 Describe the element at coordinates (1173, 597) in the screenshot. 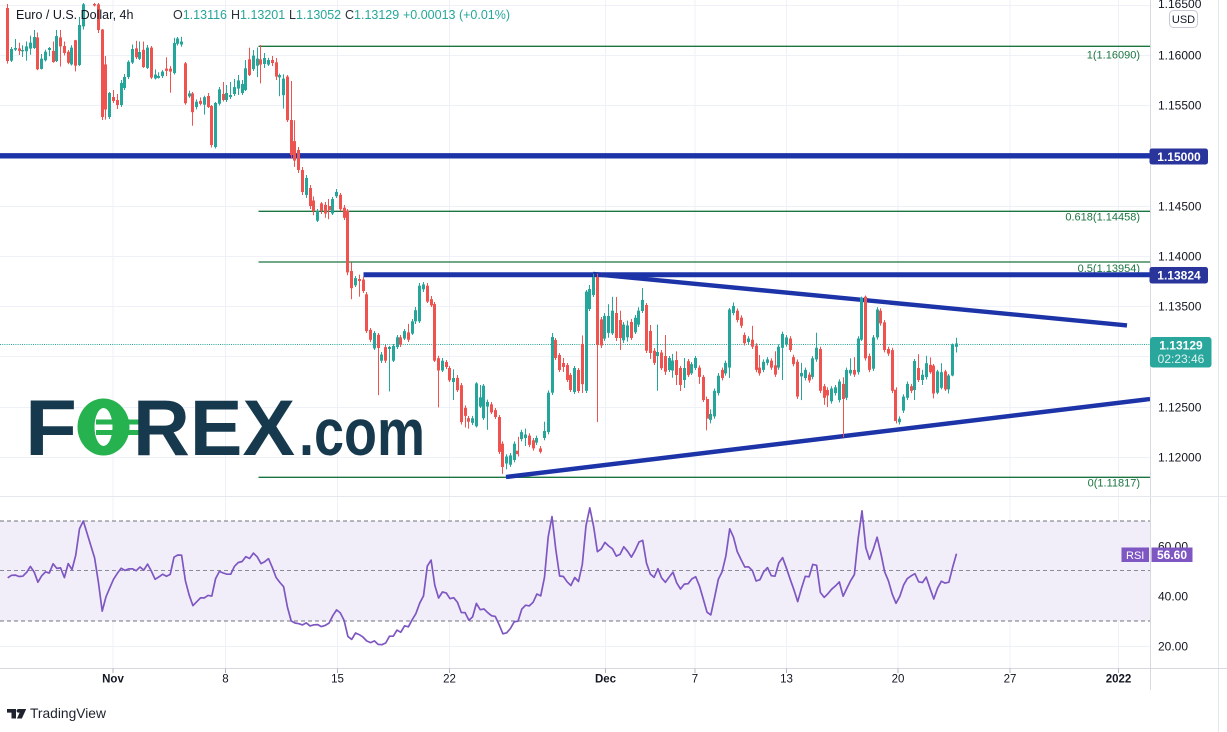

I see `svg-text: 40.00` at that location.